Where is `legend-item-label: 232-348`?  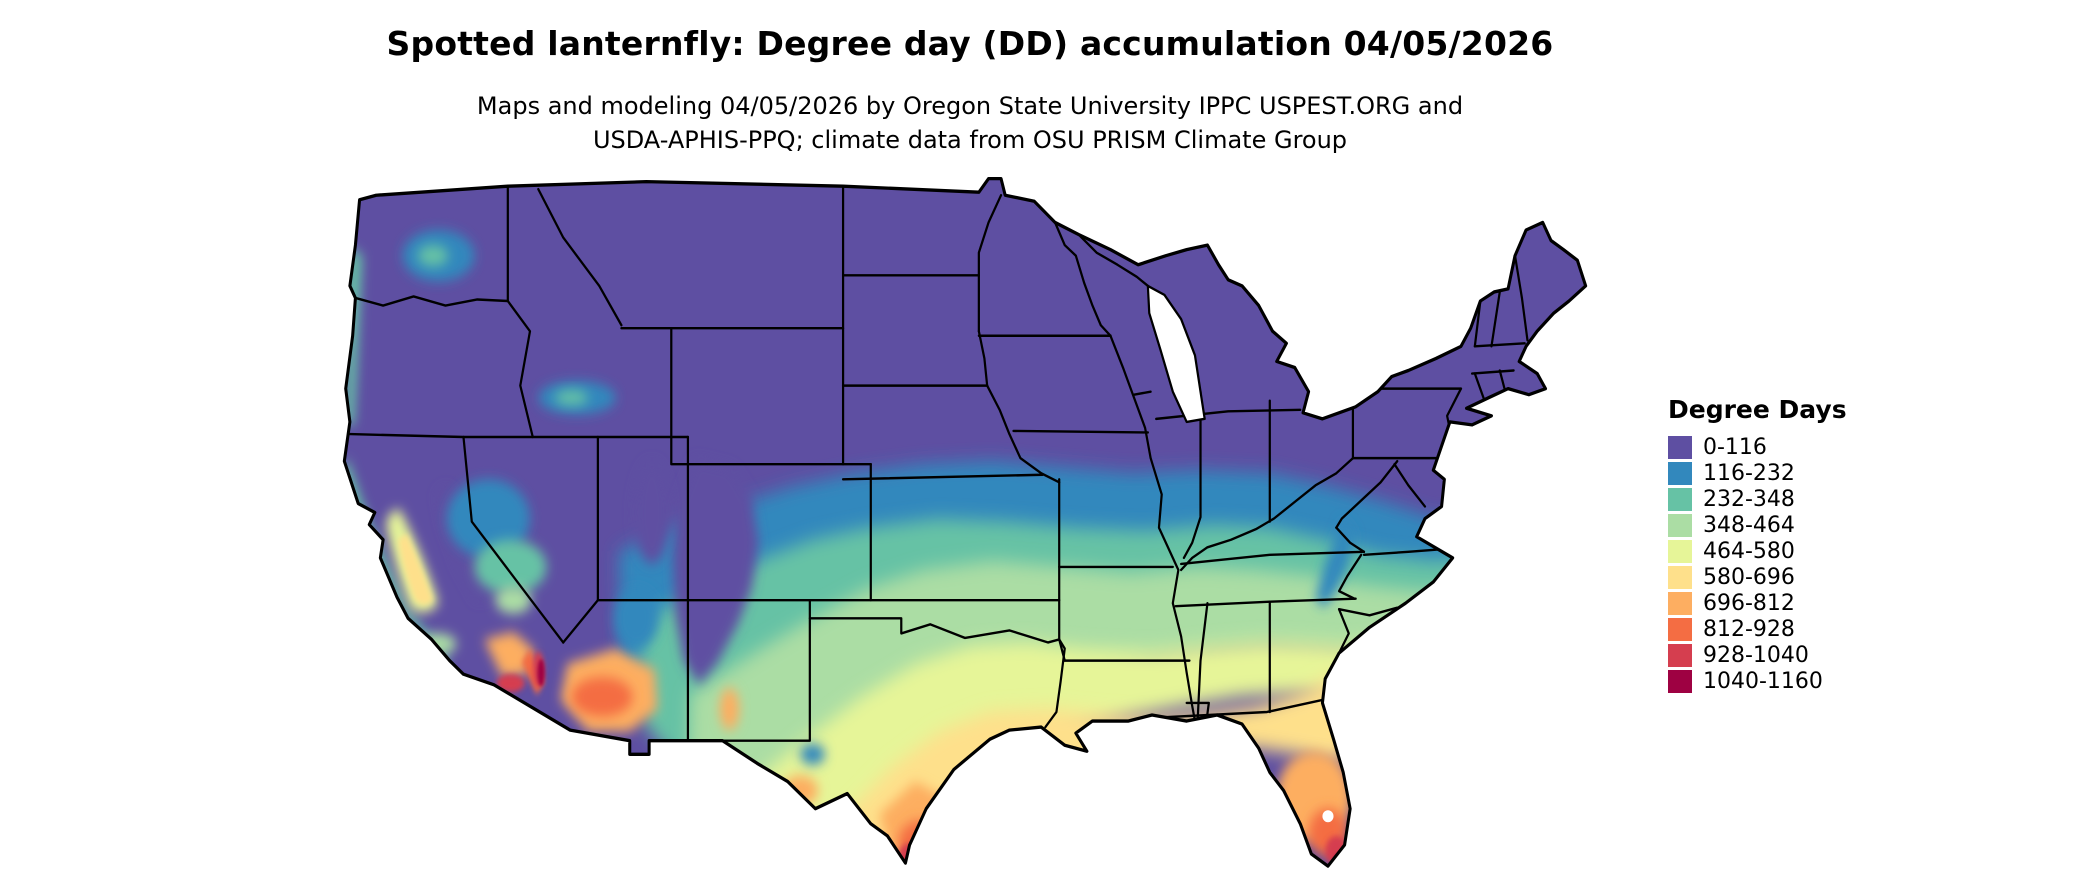
legend-item-label: 232-348 is located at coordinates (1749, 499).